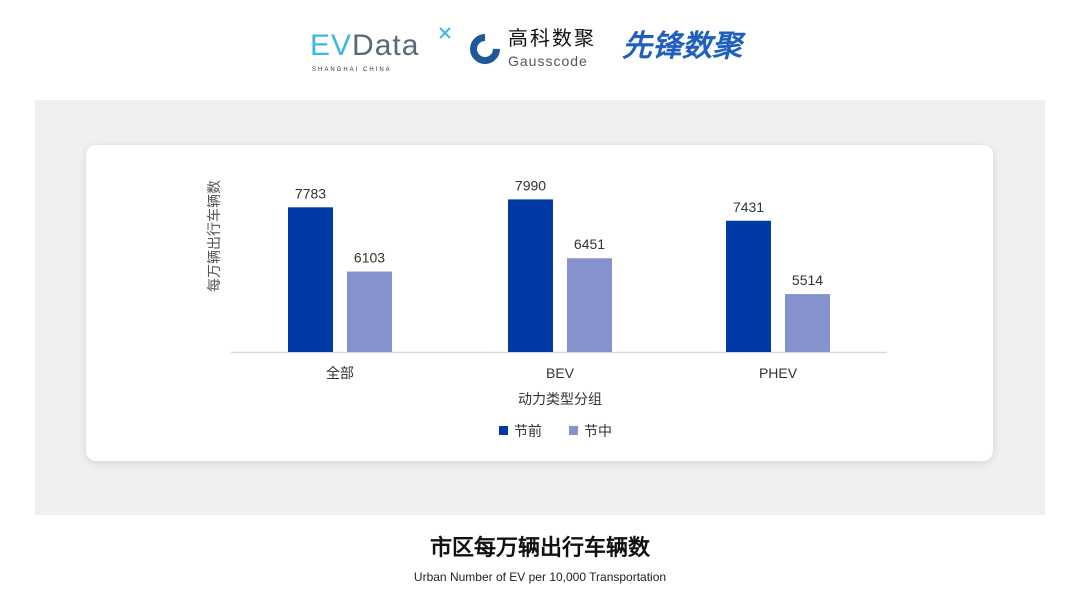 The height and width of the screenshot is (608, 1080). I want to click on legend-label: 节中, so click(598, 431).